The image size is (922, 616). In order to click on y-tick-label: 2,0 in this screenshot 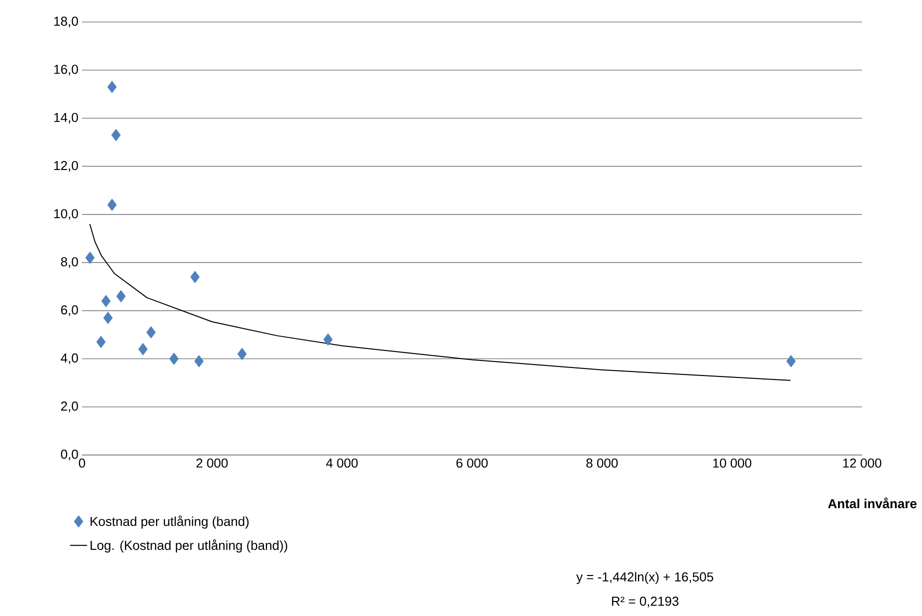, I will do `click(69, 407)`.